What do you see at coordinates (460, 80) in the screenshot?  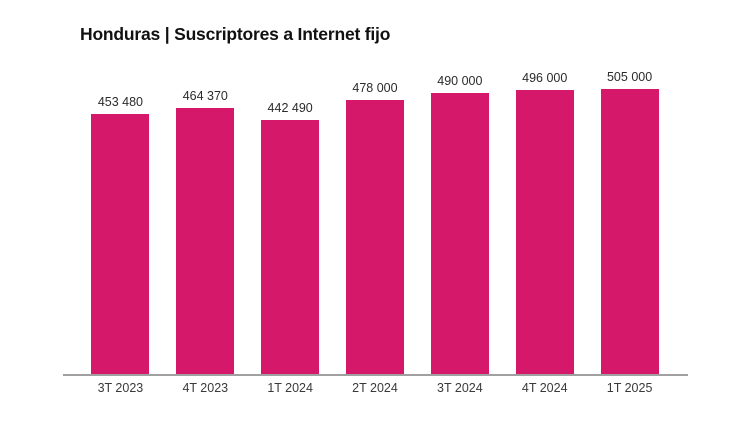 I see `bar-value-label: 490 000` at bounding box center [460, 80].